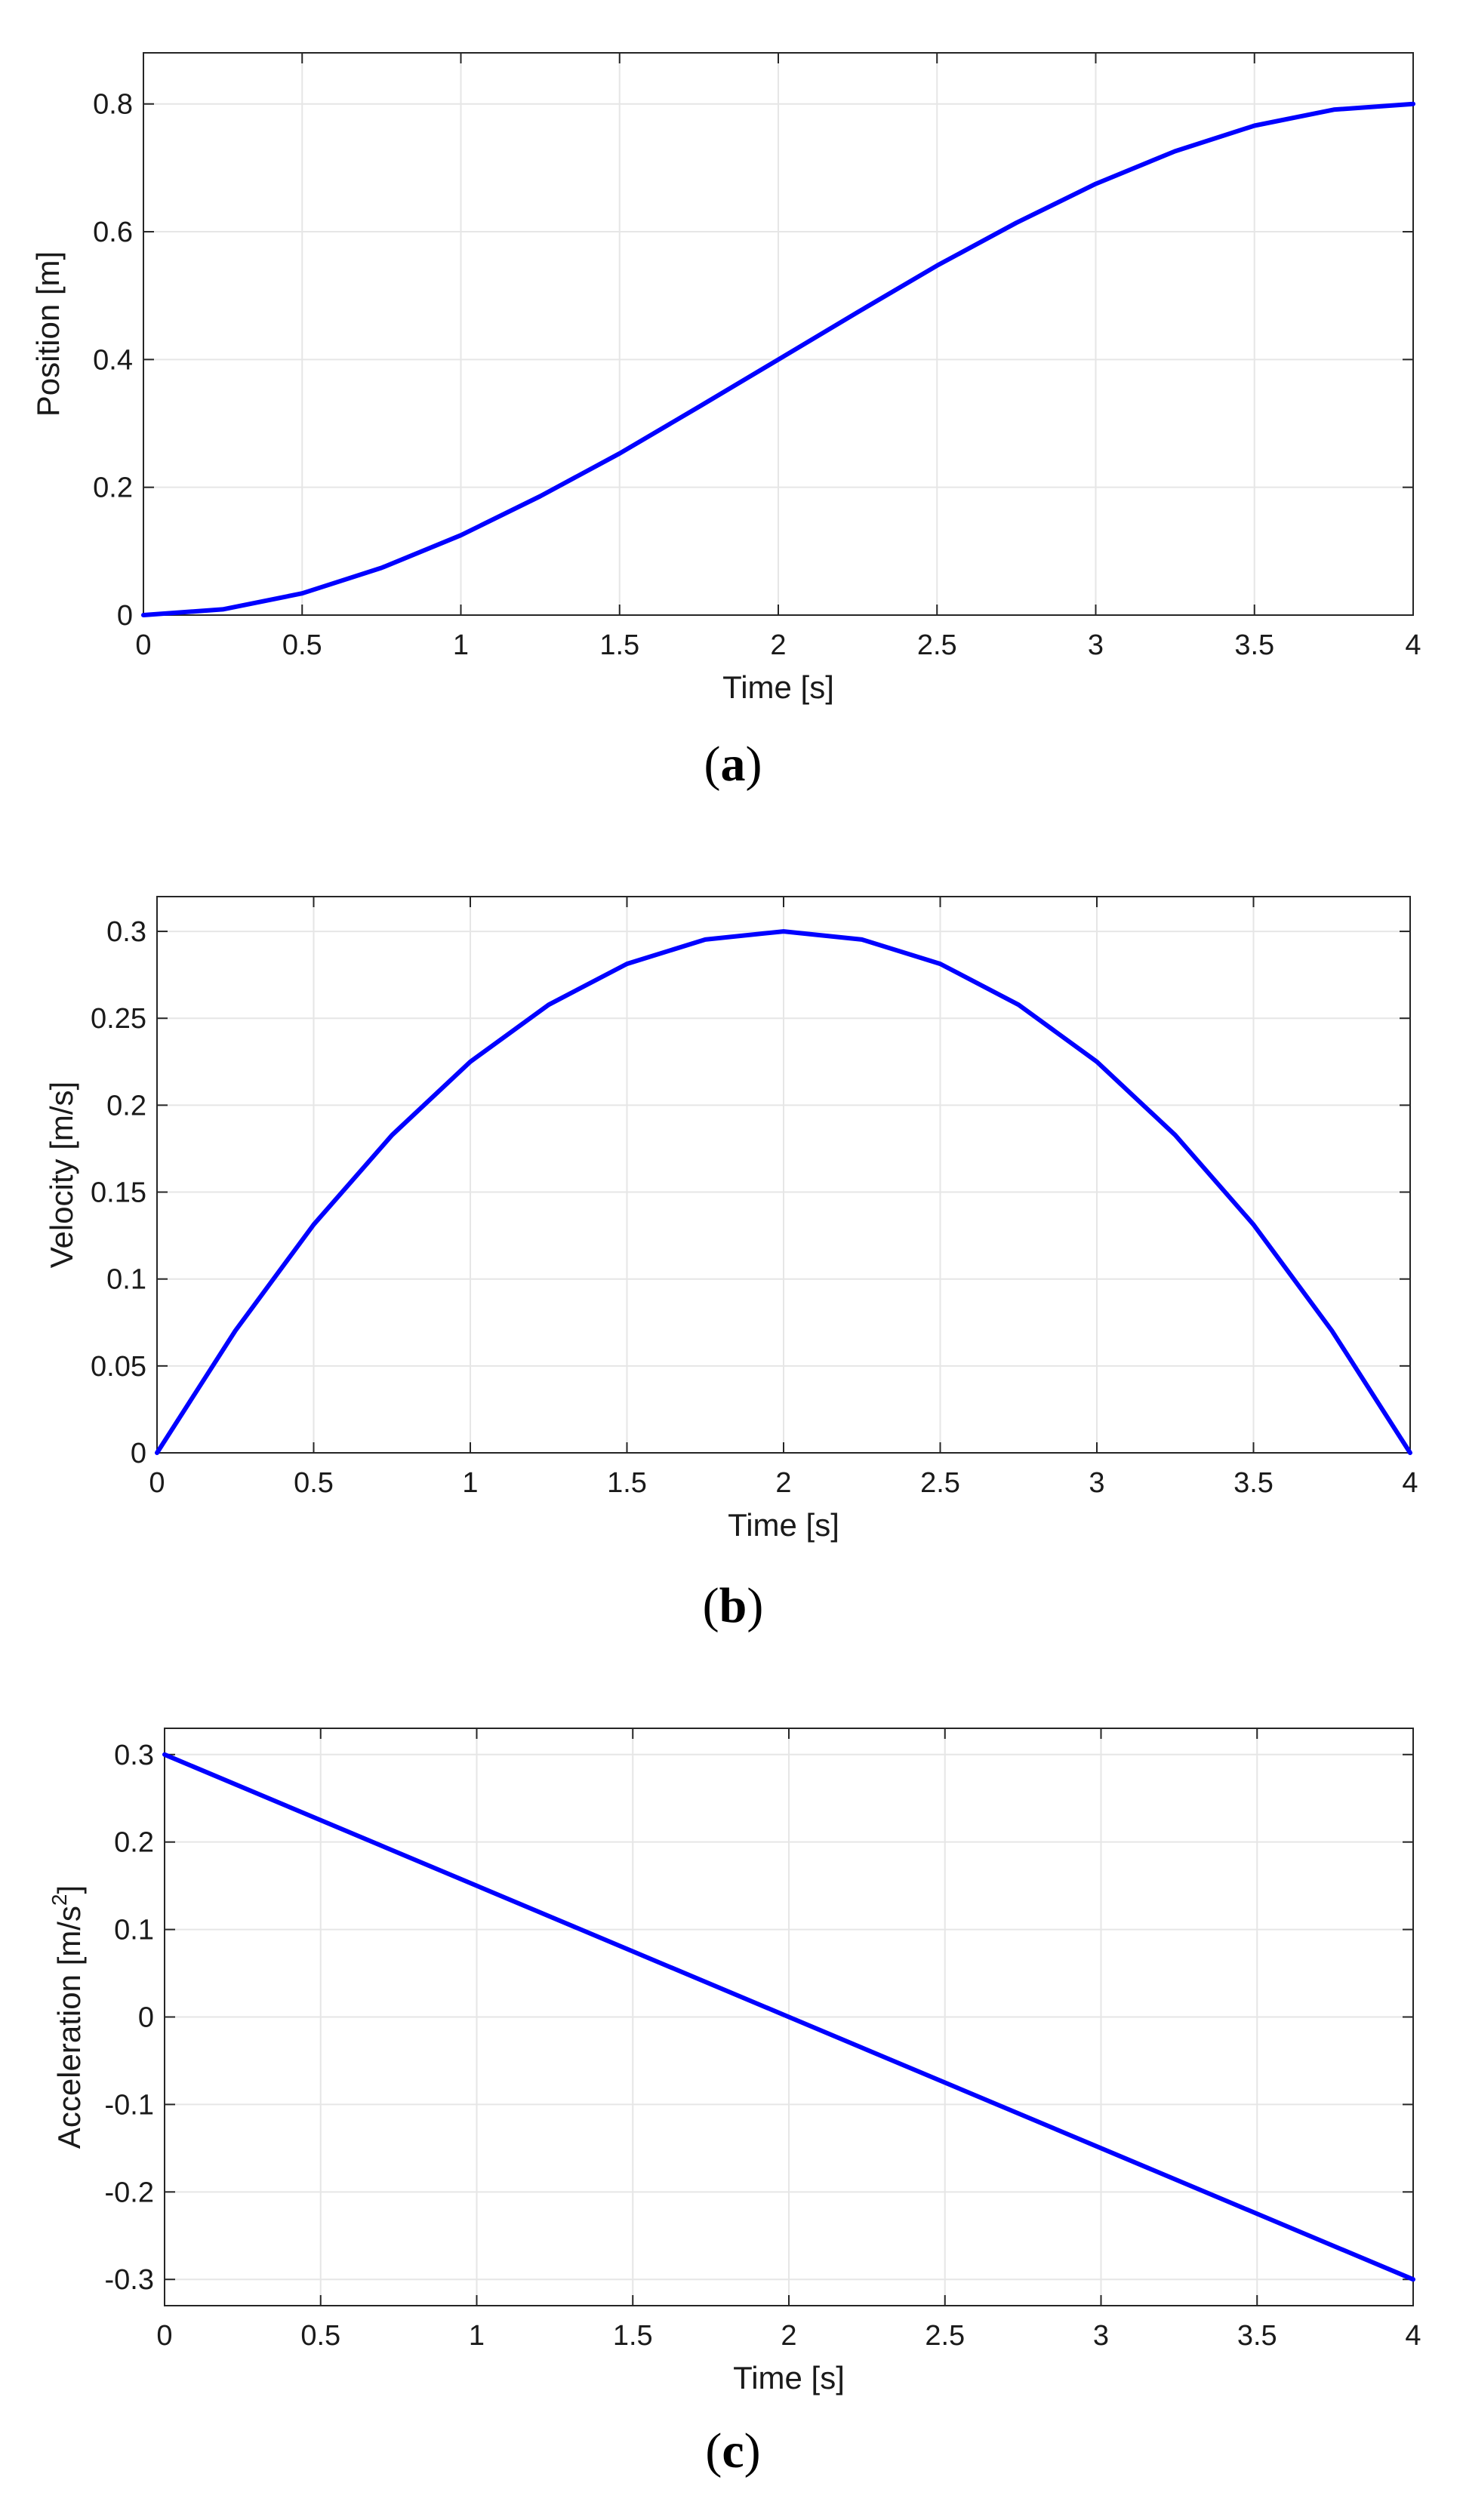 Image resolution: width=1466 pixels, height=2520 pixels. I want to click on chart-2-y-tick-label: 0.2, so click(134, 1843).